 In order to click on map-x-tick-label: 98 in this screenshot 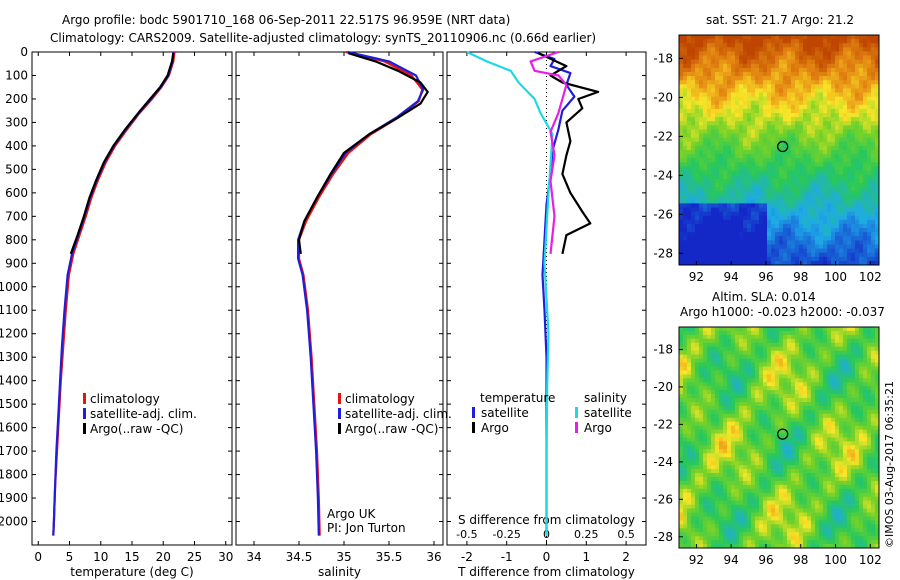, I will do `click(800, 277)`.